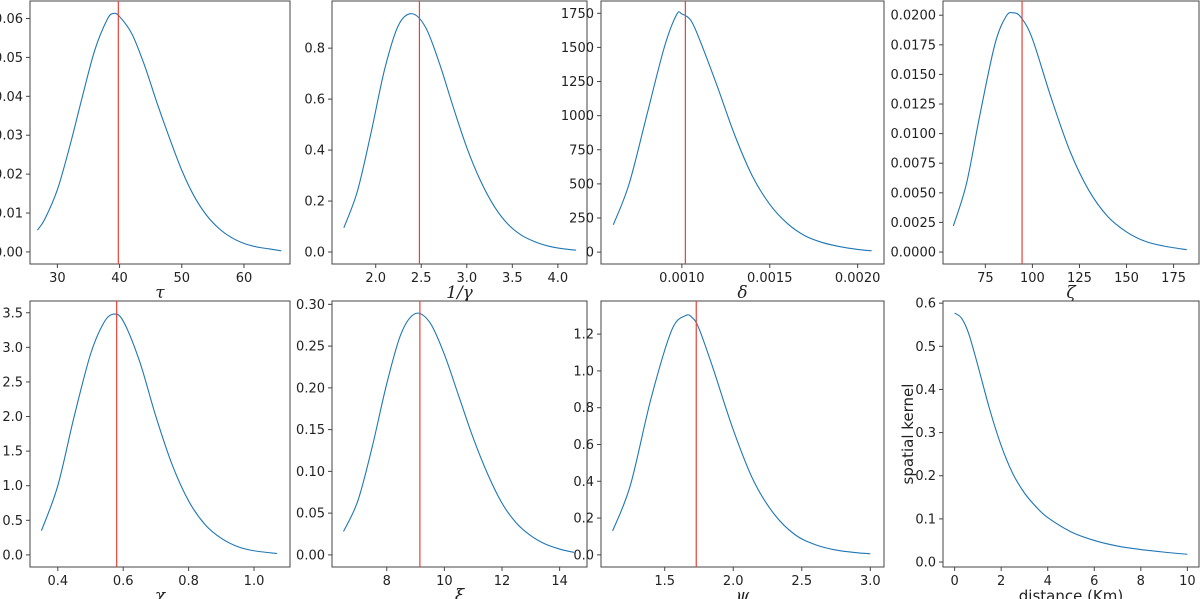  I want to click on y-tick-label: 500, so click(581, 184).